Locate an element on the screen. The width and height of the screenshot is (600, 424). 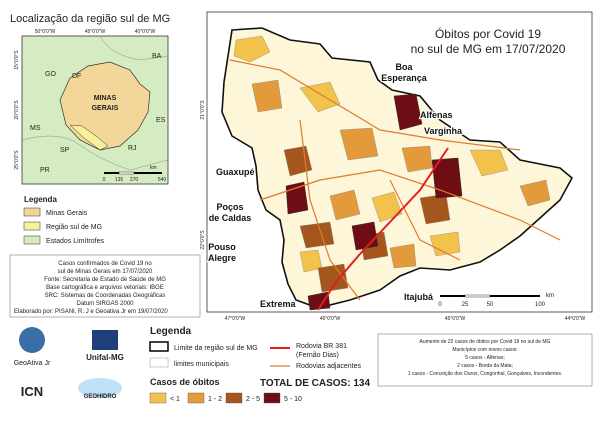
map-title: no sul de MG em 17/07/2020 is located at coordinates (488, 49).